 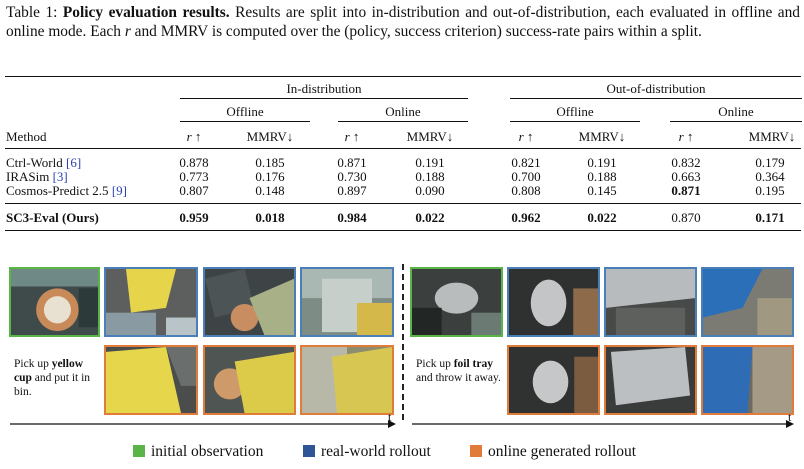 I want to click on group-underline-out, so click(x=656, y=98).